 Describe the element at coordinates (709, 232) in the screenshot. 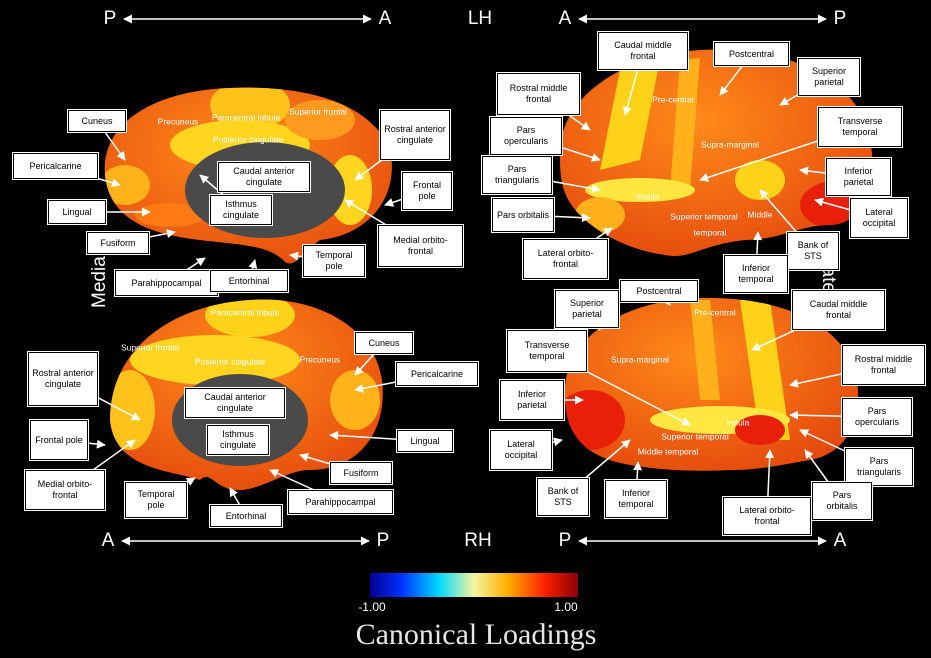

I see `region-label: temporal` at that location.